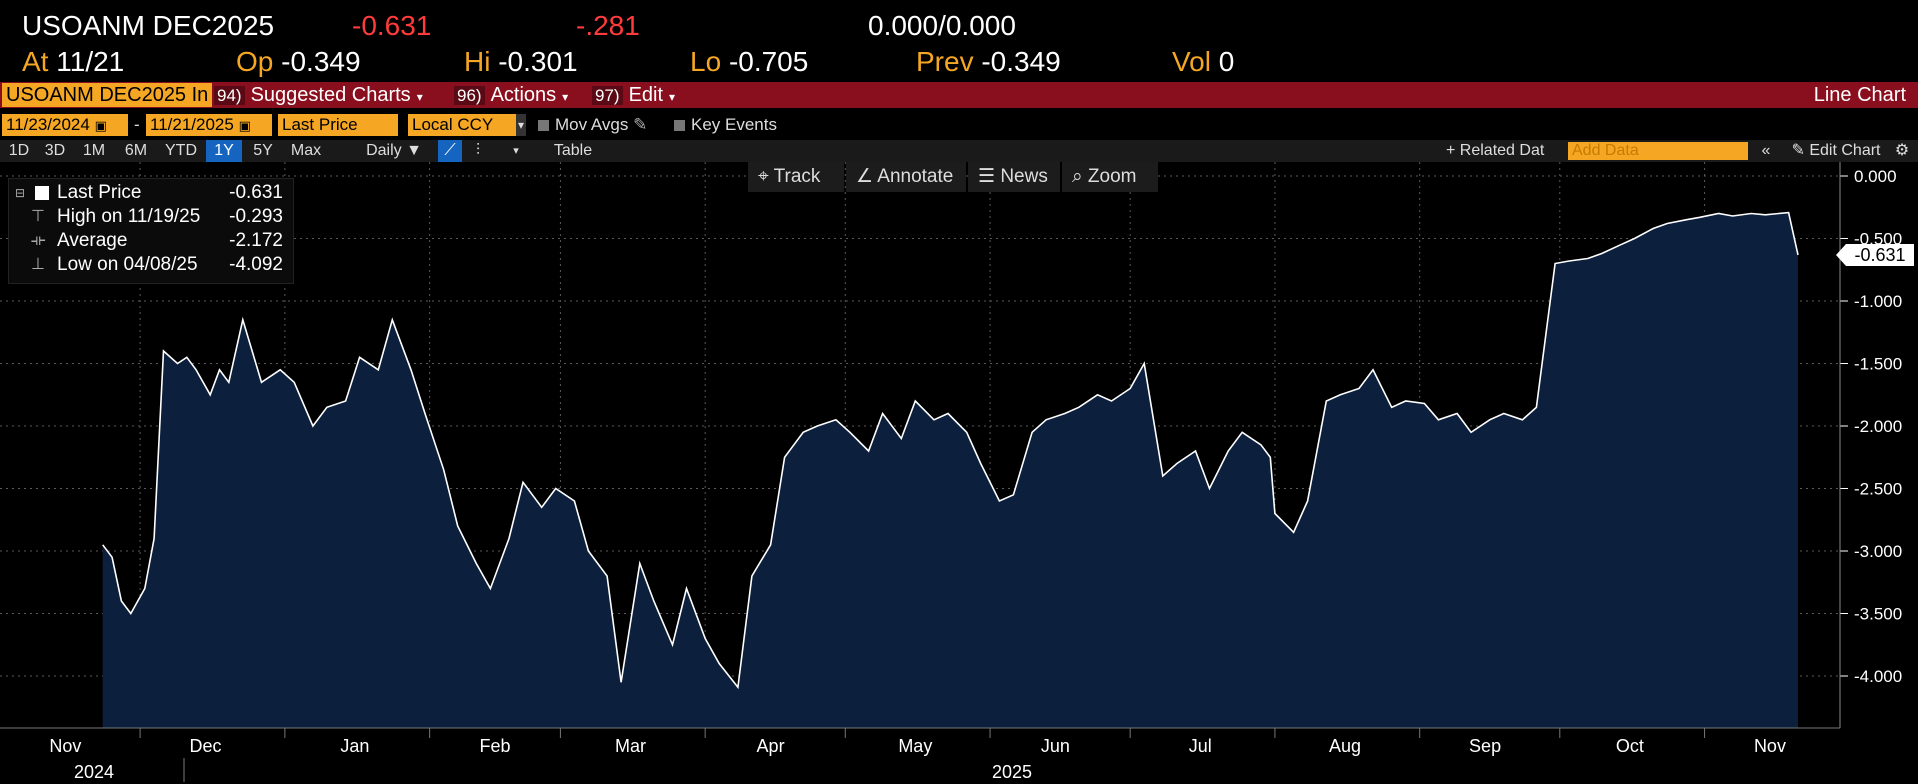 The height and width of the screenshot is (784, 1918). I want to click on x-month-label: Jun, so click(1055, 746).